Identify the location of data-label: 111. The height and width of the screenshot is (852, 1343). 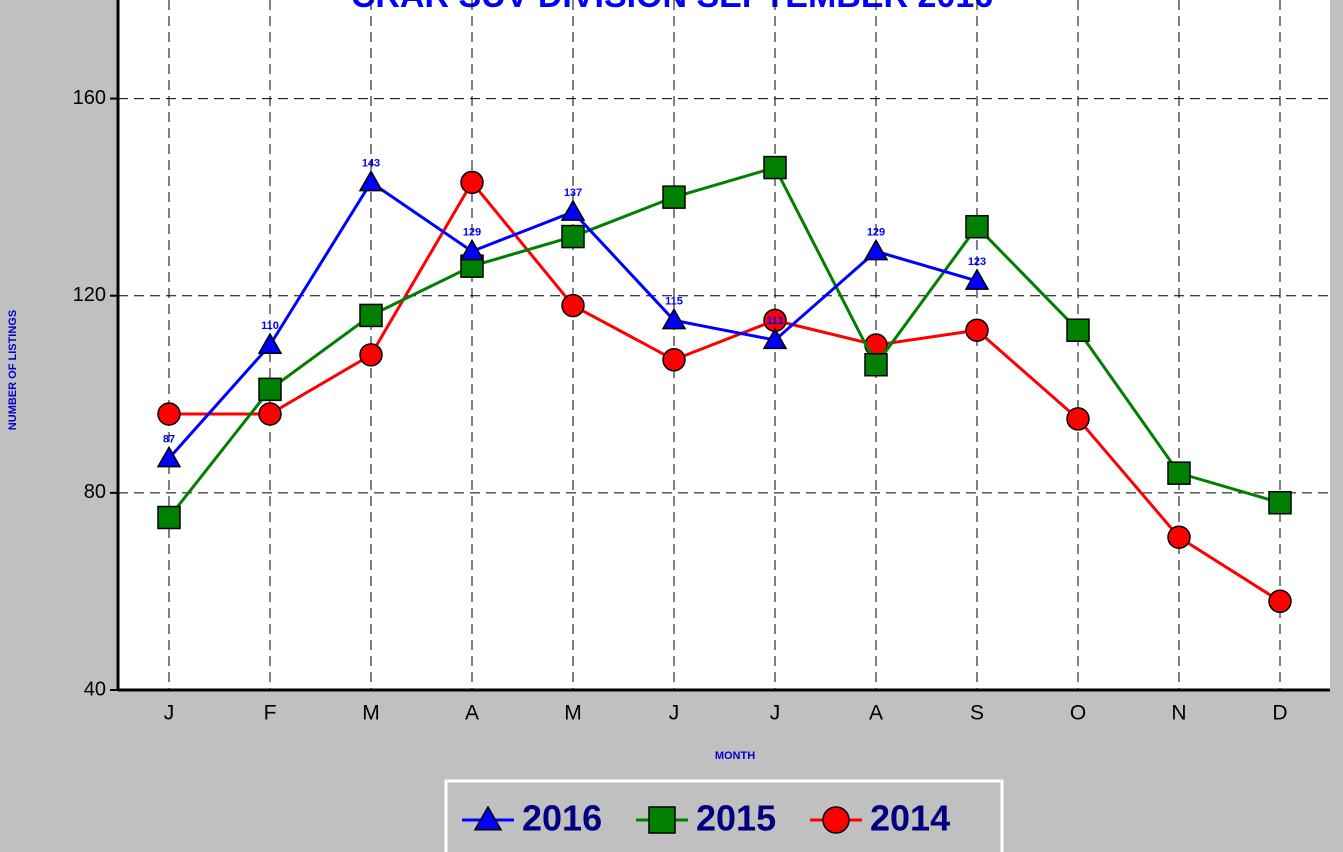
(774, 321).